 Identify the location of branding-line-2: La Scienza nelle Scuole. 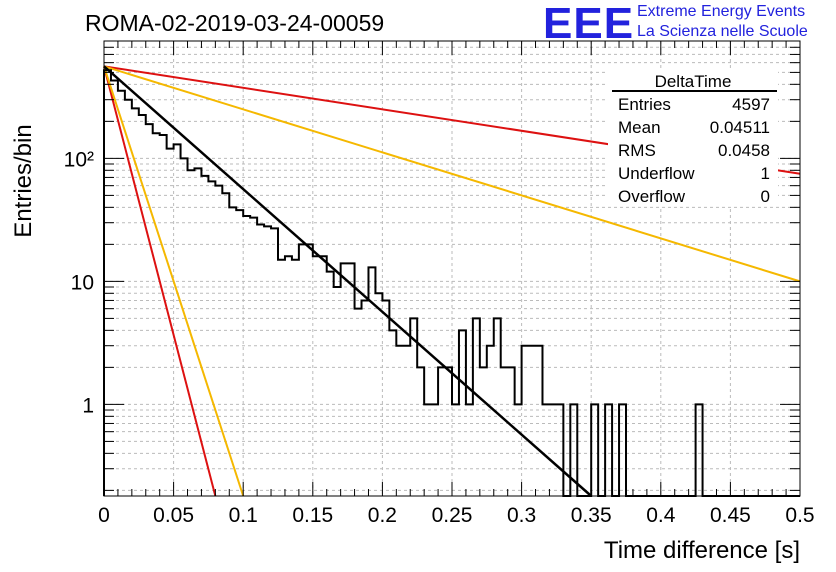
(722, 31).